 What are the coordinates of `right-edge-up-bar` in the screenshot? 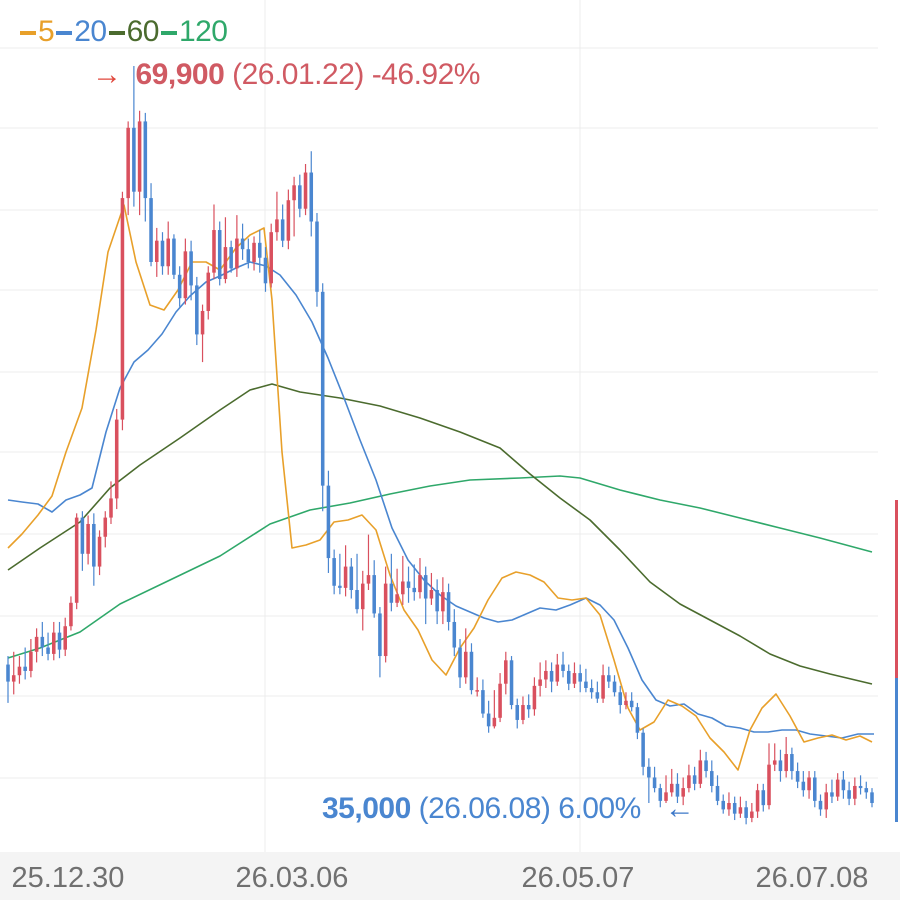 It's located at (896, 589).